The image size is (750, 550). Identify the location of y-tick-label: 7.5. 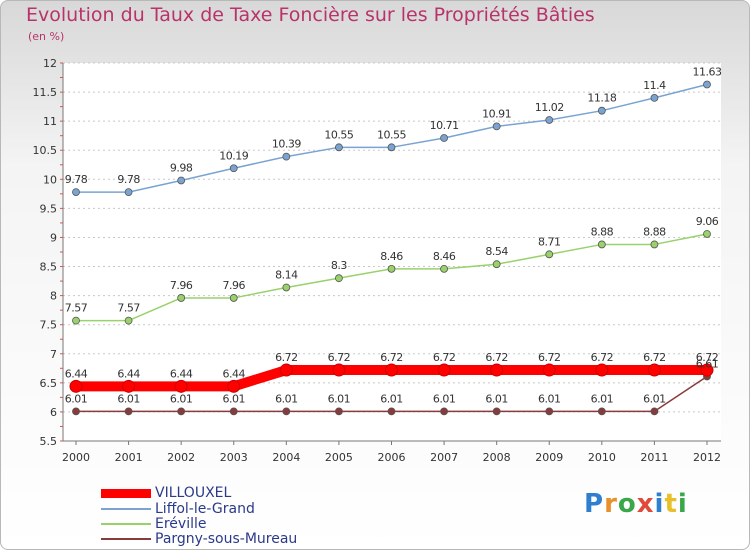
(49, 325).